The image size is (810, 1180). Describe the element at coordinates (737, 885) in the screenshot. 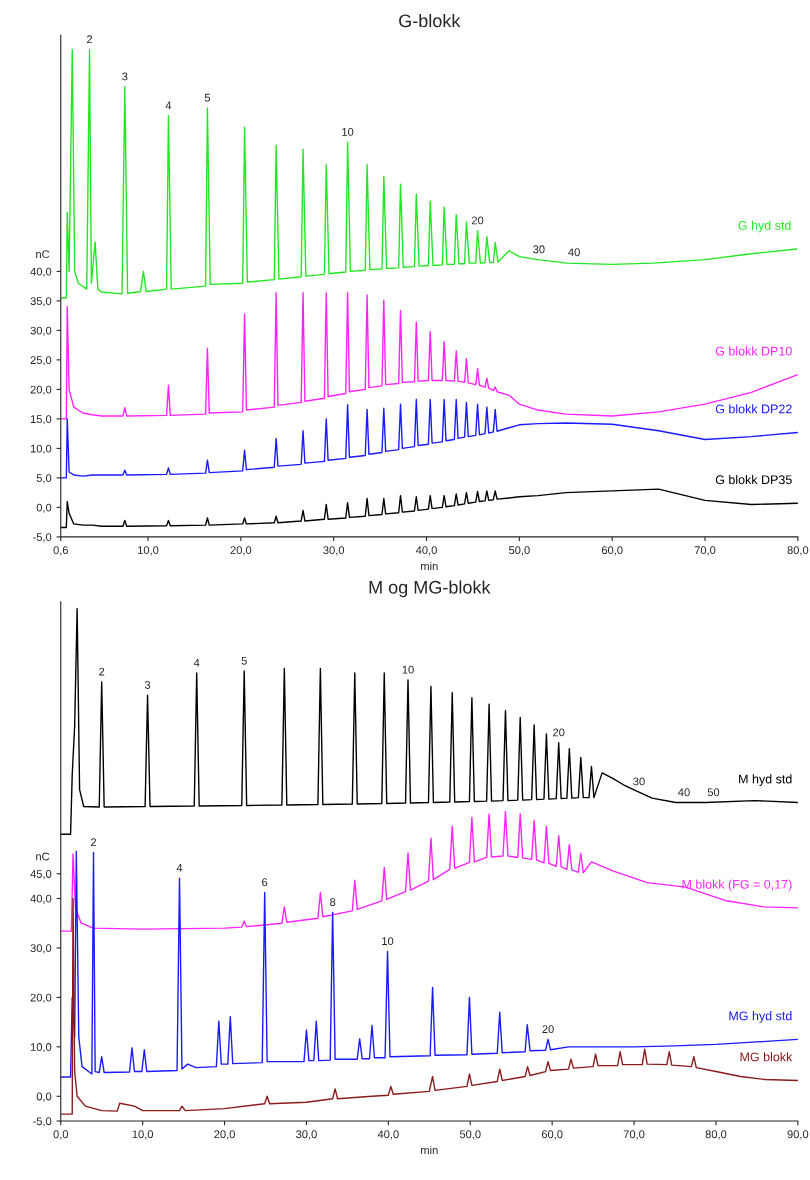

I see `series-label: M blokk (FG = 0,17)` at that location.